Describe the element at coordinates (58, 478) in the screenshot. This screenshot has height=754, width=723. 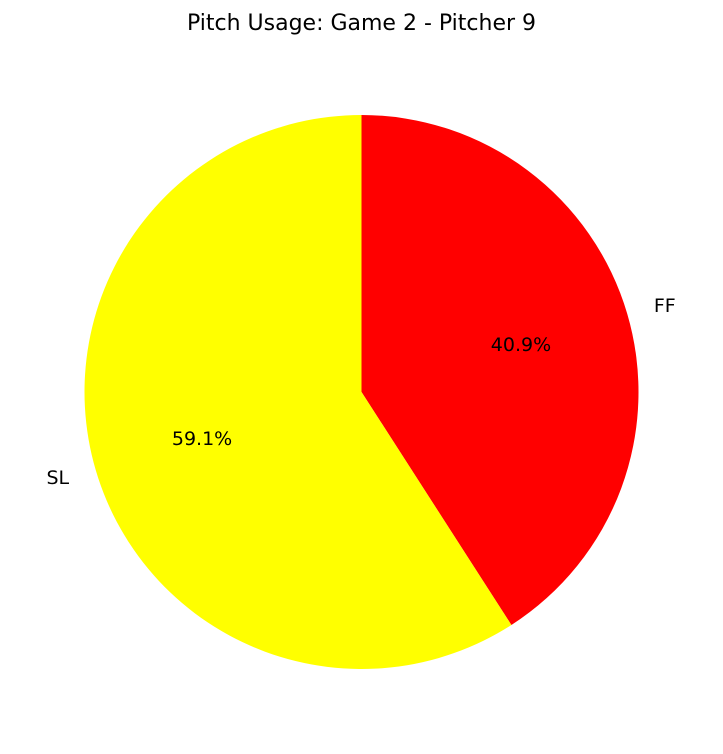
I see `pie-category-label-sl: SL` at that location.